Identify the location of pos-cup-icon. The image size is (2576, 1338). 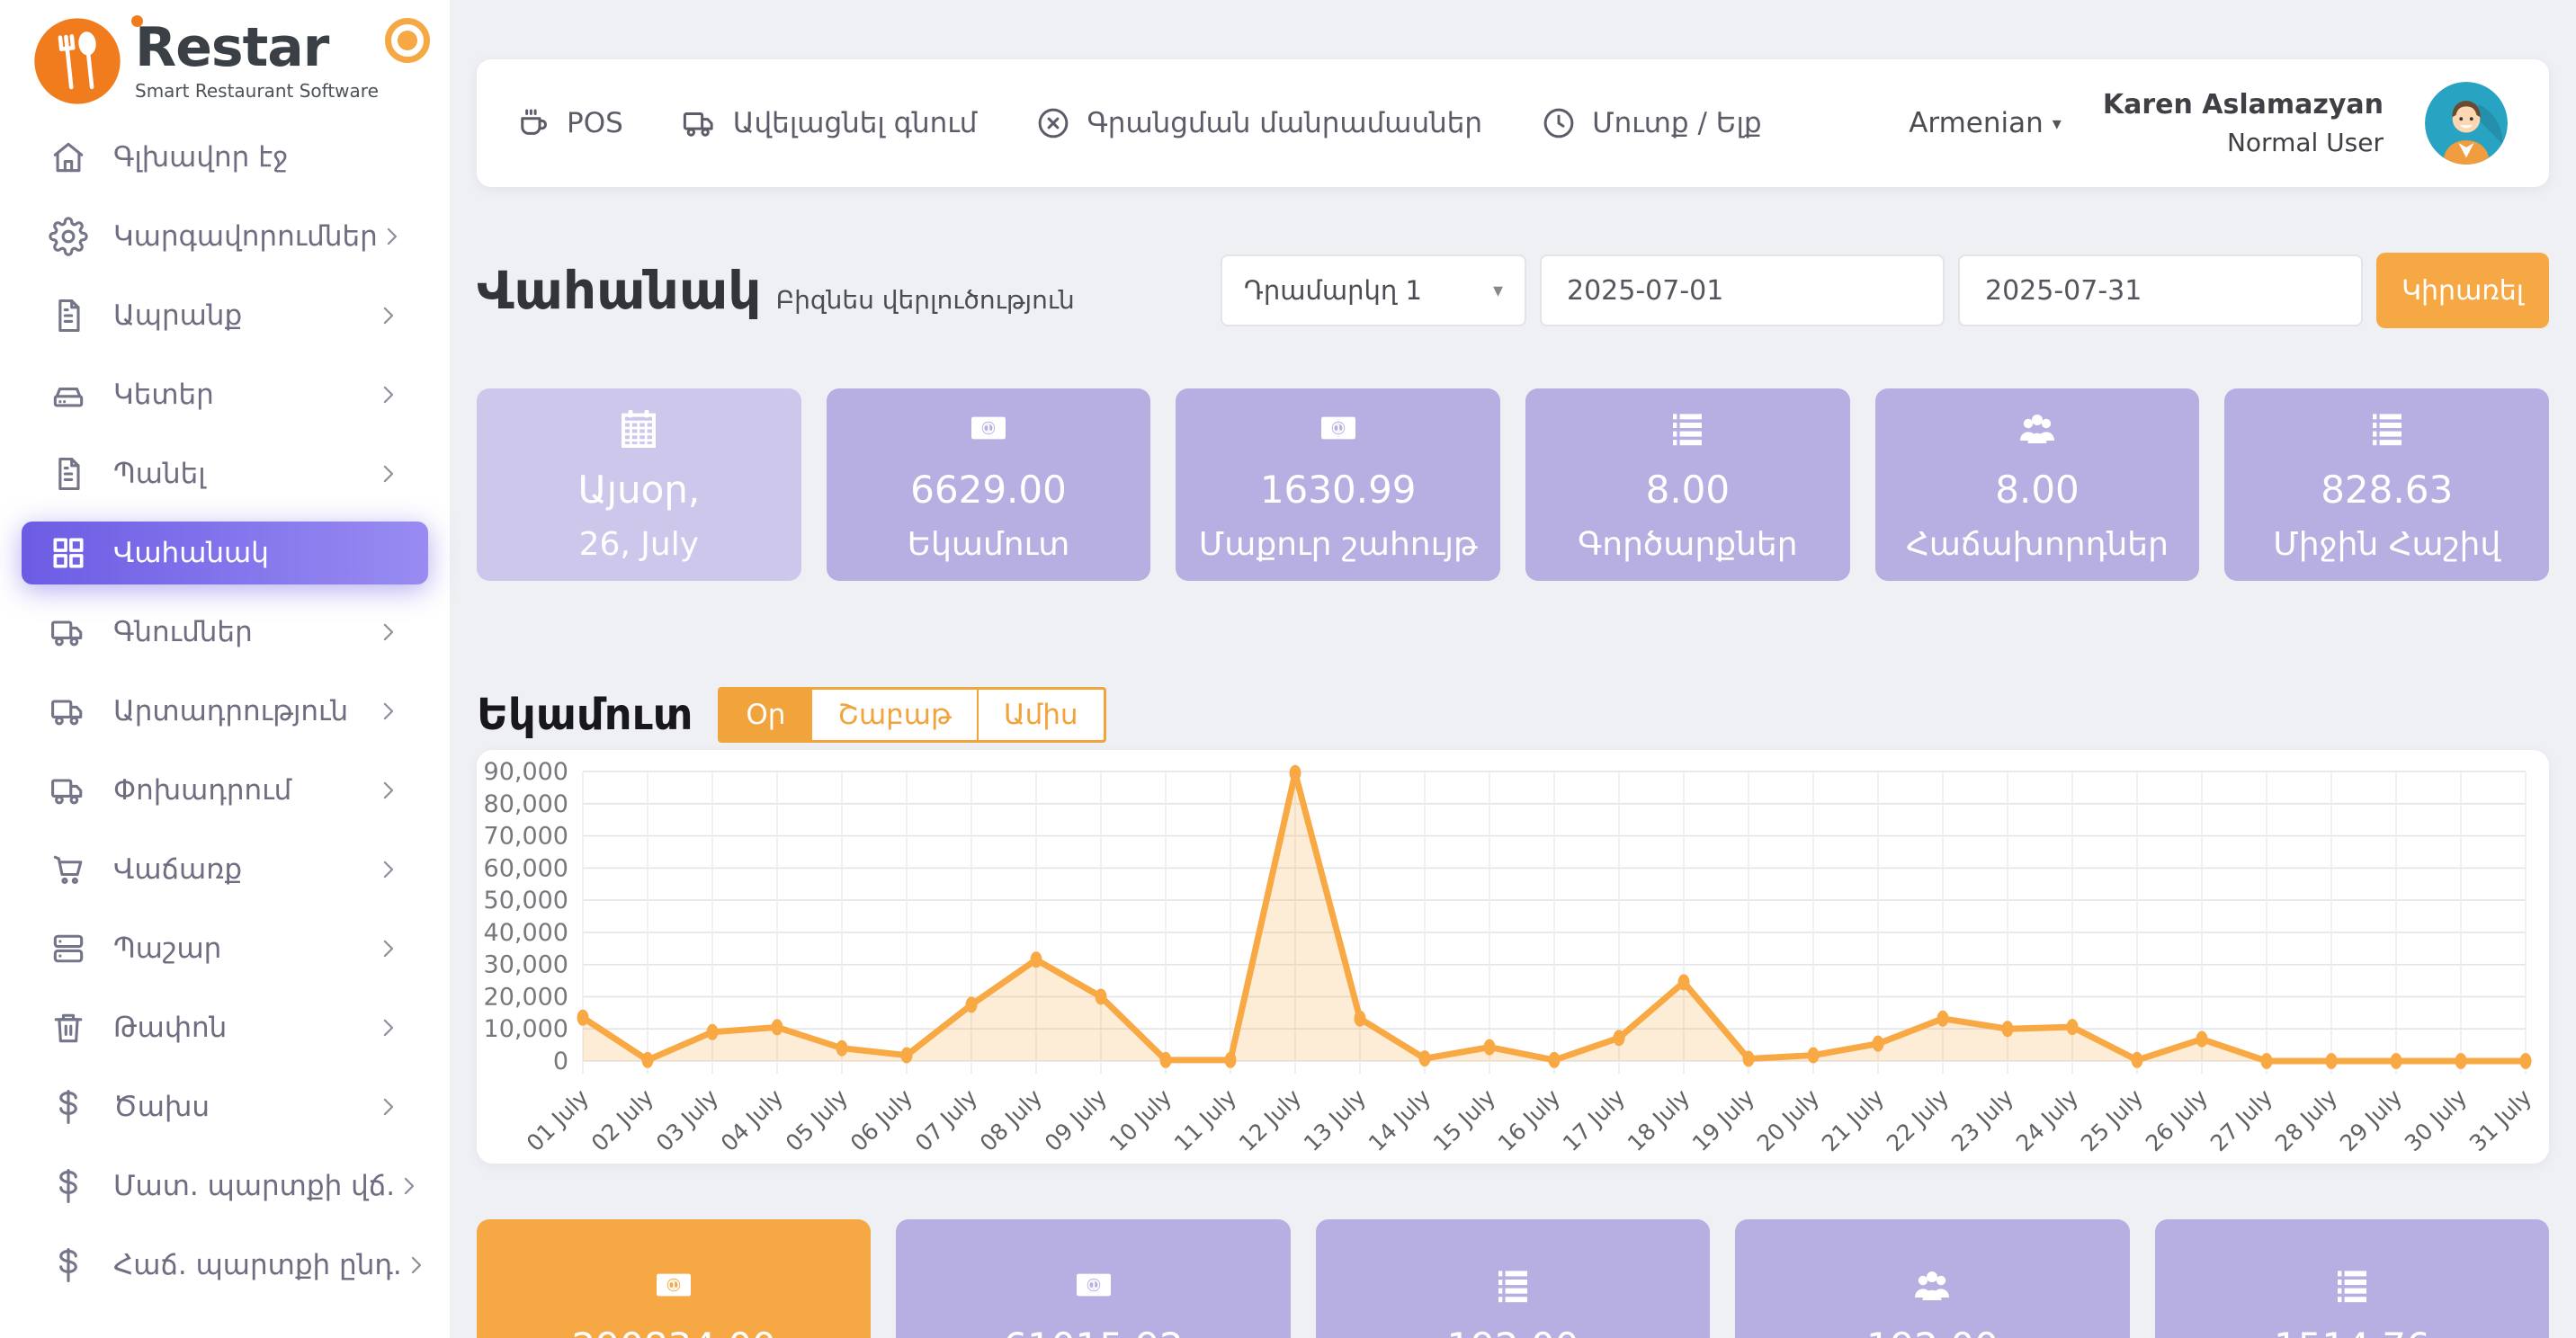
(533, 123).